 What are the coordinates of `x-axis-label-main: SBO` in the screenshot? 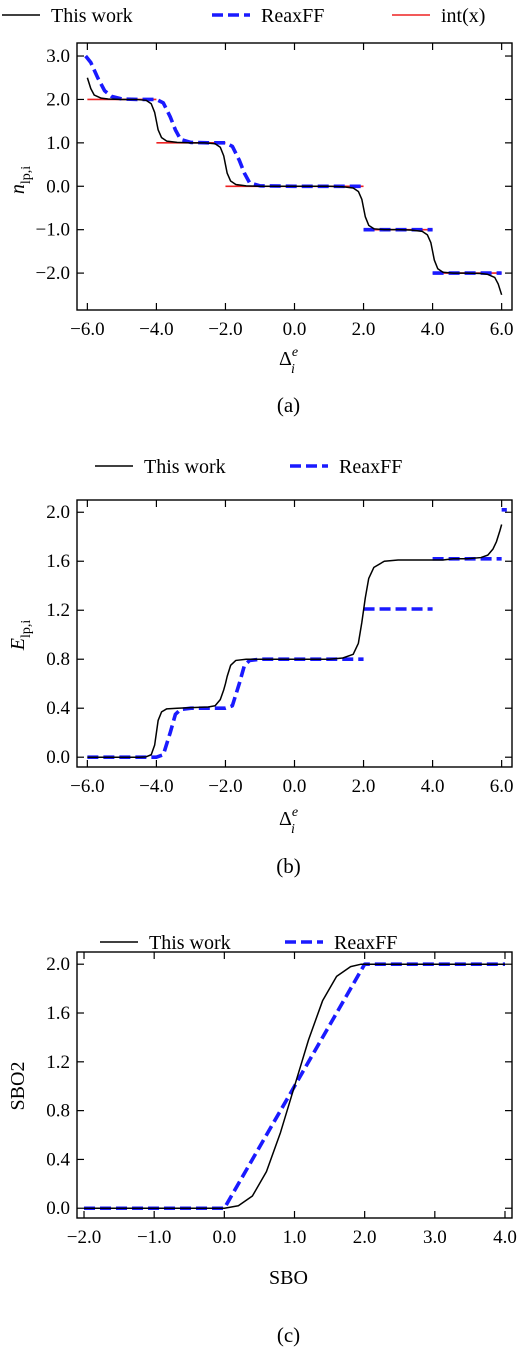 It's located at (288, 1278).